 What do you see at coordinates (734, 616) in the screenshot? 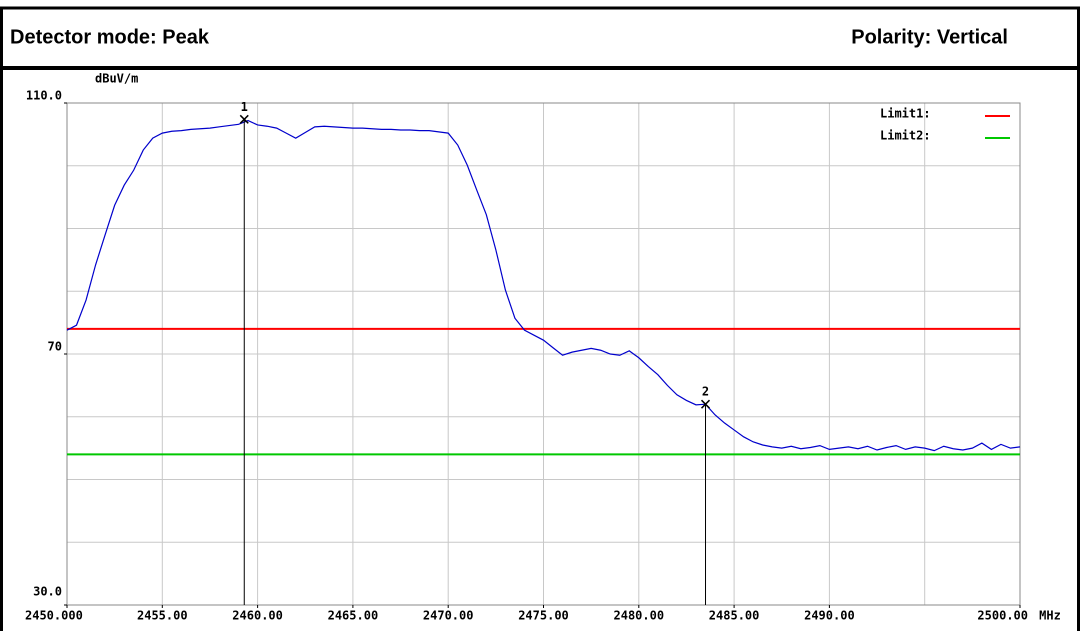
I see `x-tick-label: 2485.00` at bounding box center [734, 616].